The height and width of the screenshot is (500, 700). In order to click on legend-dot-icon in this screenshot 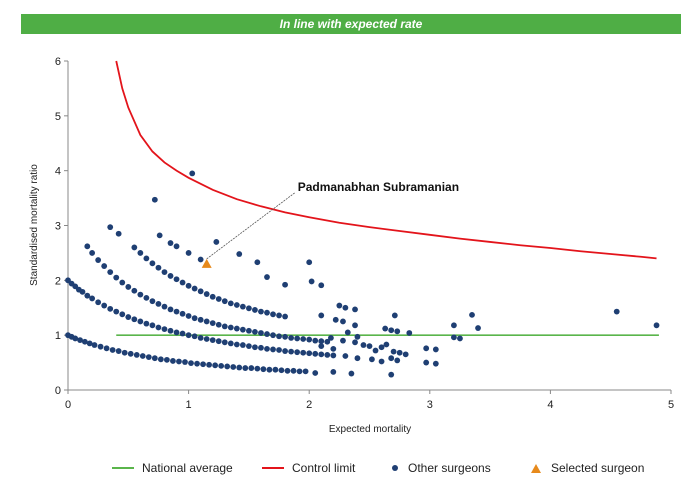, I will do `click(395, 468)`.